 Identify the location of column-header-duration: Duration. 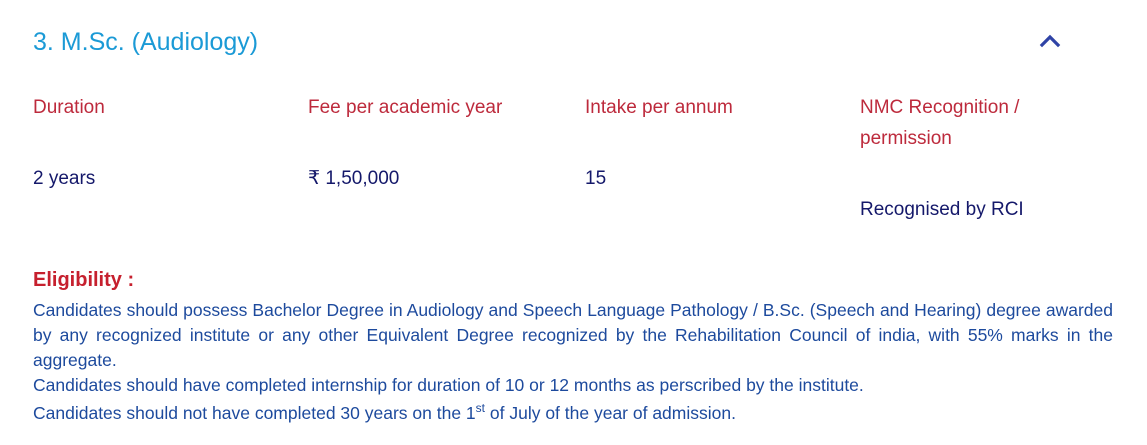
(69, 107).